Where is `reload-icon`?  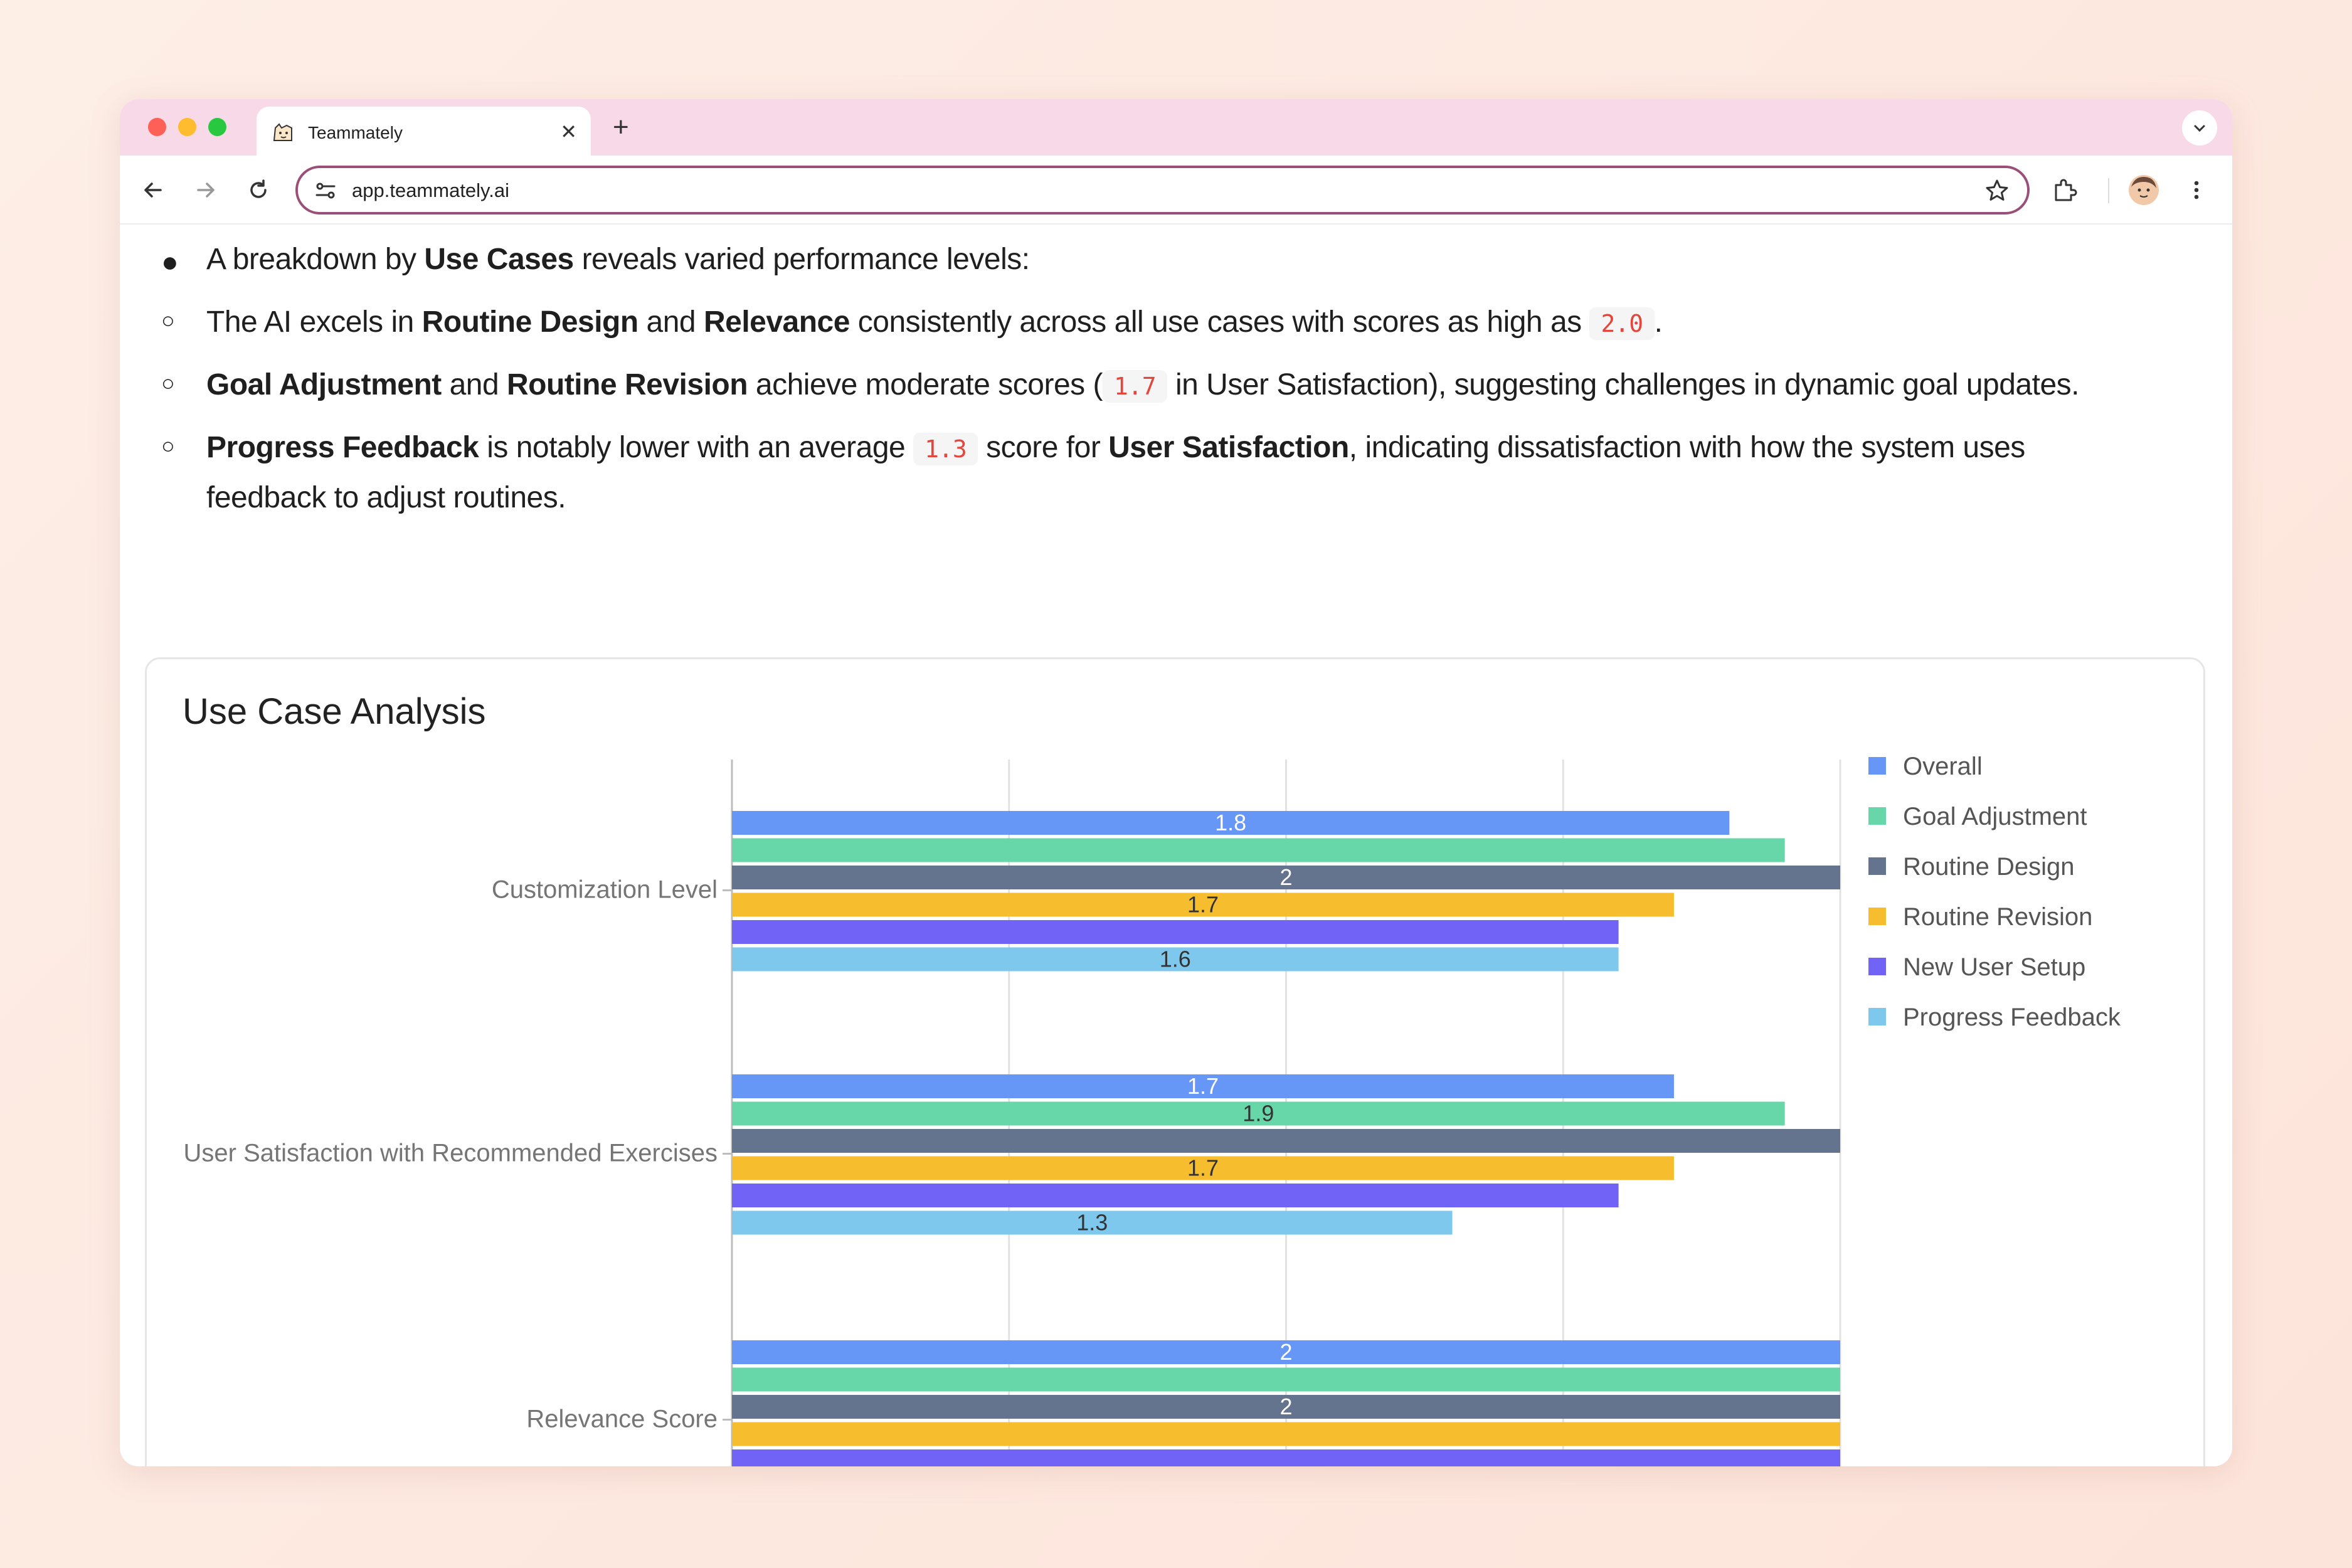 reload-icon is located at coordinates (258, 188).